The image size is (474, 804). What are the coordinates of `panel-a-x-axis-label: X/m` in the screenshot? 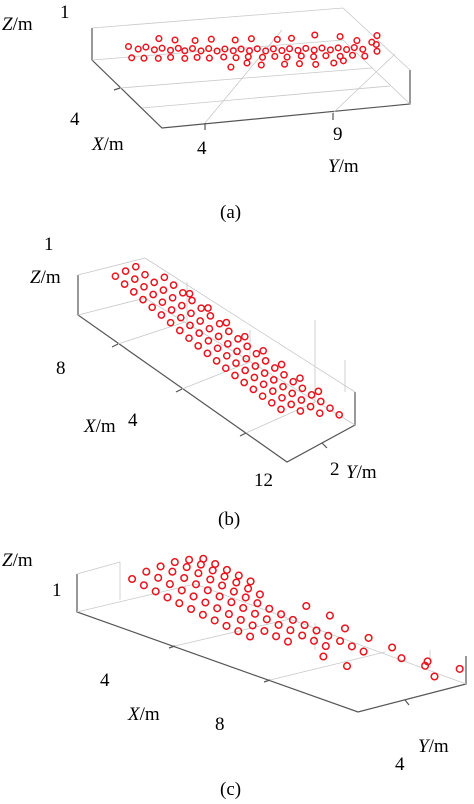 It's located at (107, 144).